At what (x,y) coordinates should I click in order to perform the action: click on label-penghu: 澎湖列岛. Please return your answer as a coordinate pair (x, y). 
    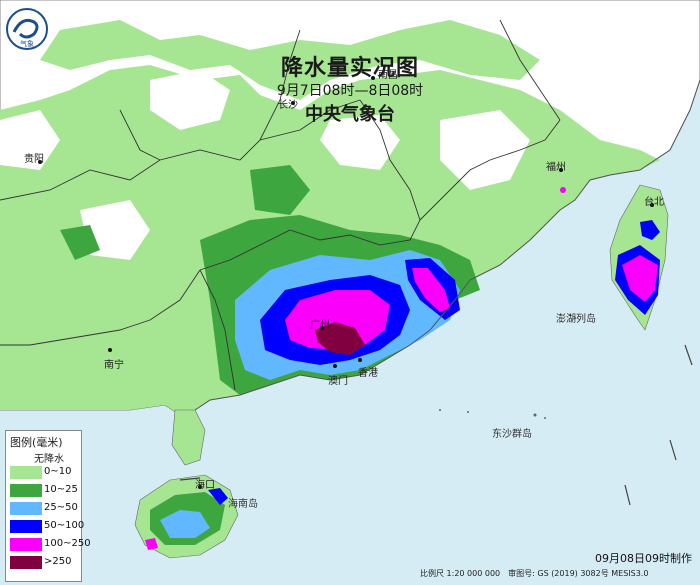
    Looking at the image, I should click on (576, 319).